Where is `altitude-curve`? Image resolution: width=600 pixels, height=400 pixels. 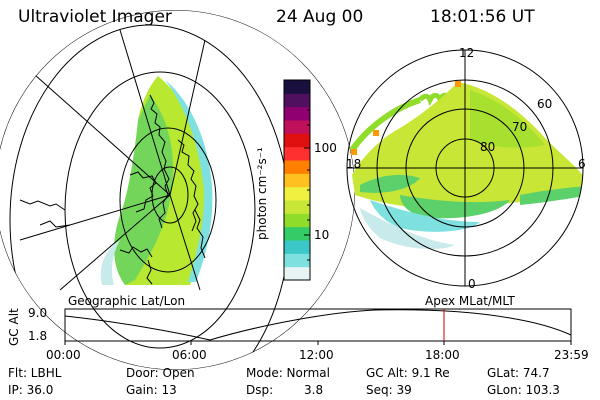 altitude-curve is located at coordinates (318, 325).